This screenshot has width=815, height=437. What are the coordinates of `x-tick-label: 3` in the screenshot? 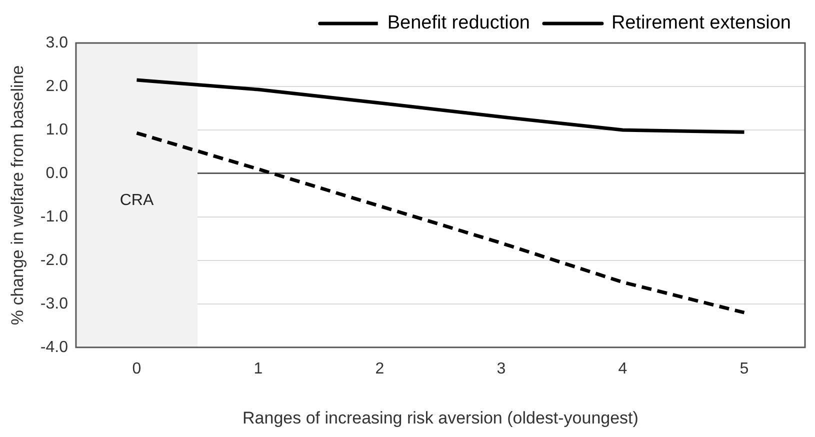 It's located at (501, 369).